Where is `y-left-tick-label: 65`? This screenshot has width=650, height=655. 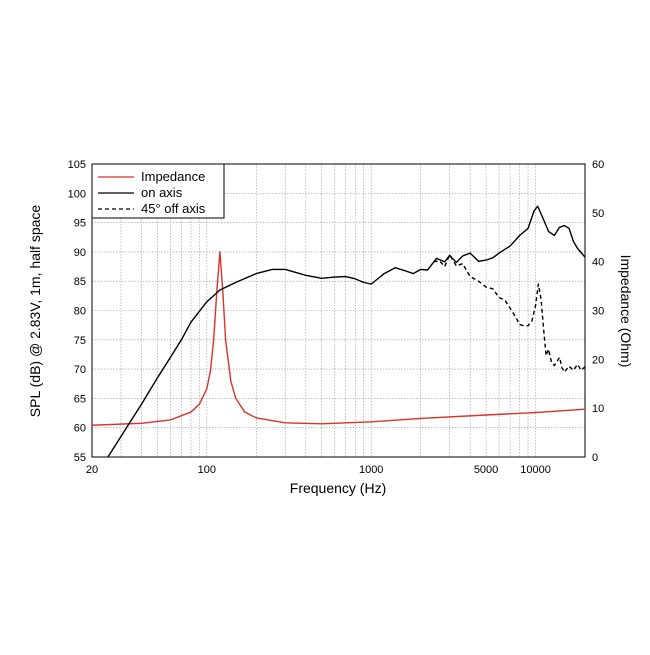
y-left-tick-label: 65 is located at coordinates (80, 399).